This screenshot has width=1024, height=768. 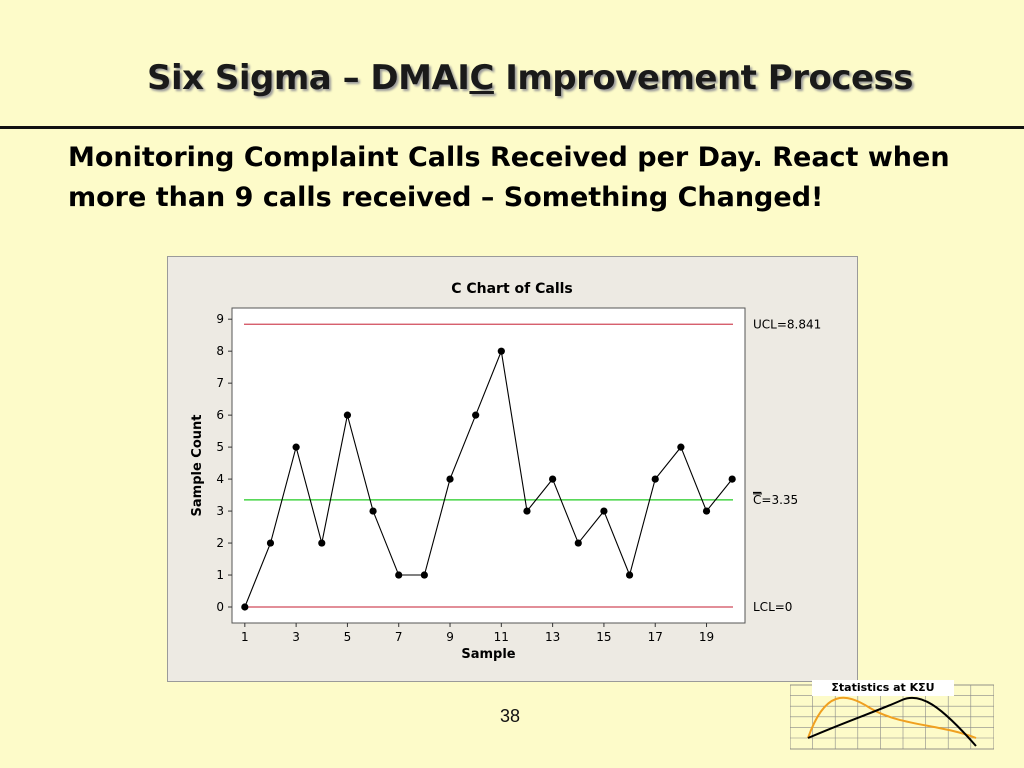 What do you see at coordinates (552, 637) in the screenshot?
I see `x-tick-label: 13` at bounding box center [552, 637].